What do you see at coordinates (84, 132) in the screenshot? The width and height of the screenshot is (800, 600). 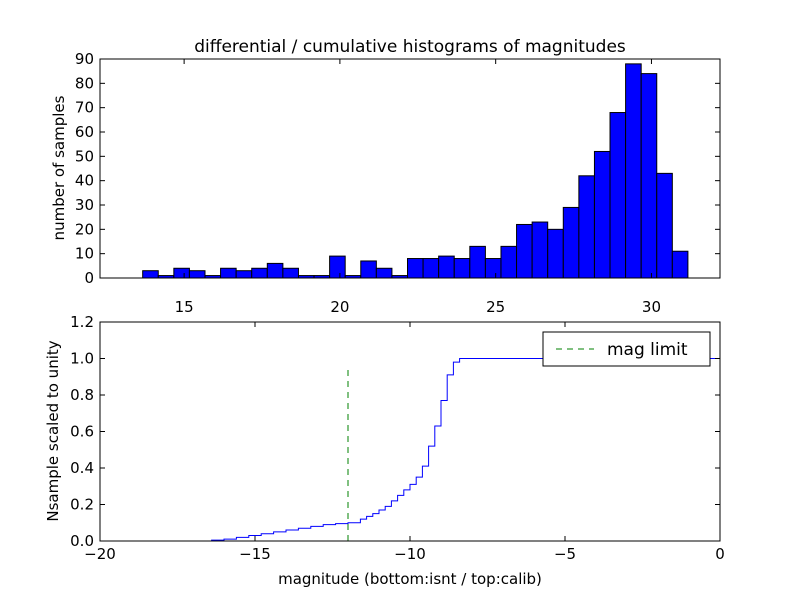 I see `top-y-tick-label: 60` at bounding box center [84, 132].